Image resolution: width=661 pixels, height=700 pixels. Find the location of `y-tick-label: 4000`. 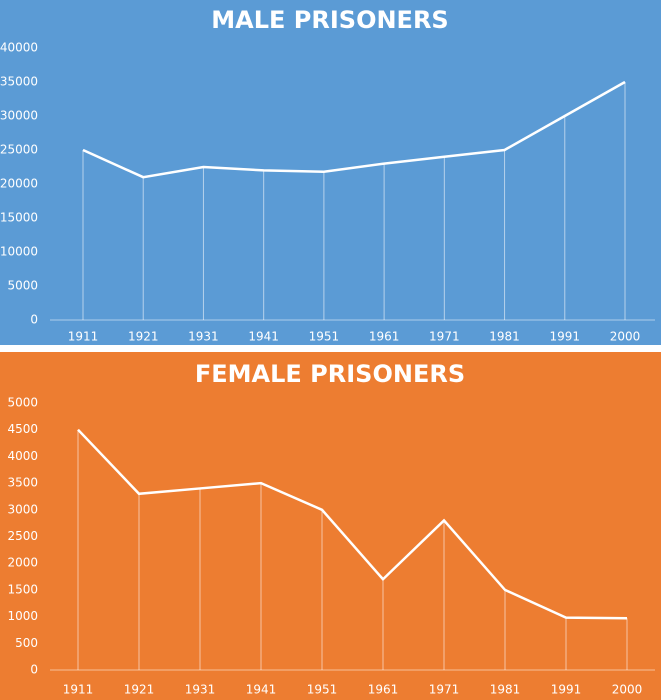

y-tick-label: 4000 is located at coordinates (22, 456).